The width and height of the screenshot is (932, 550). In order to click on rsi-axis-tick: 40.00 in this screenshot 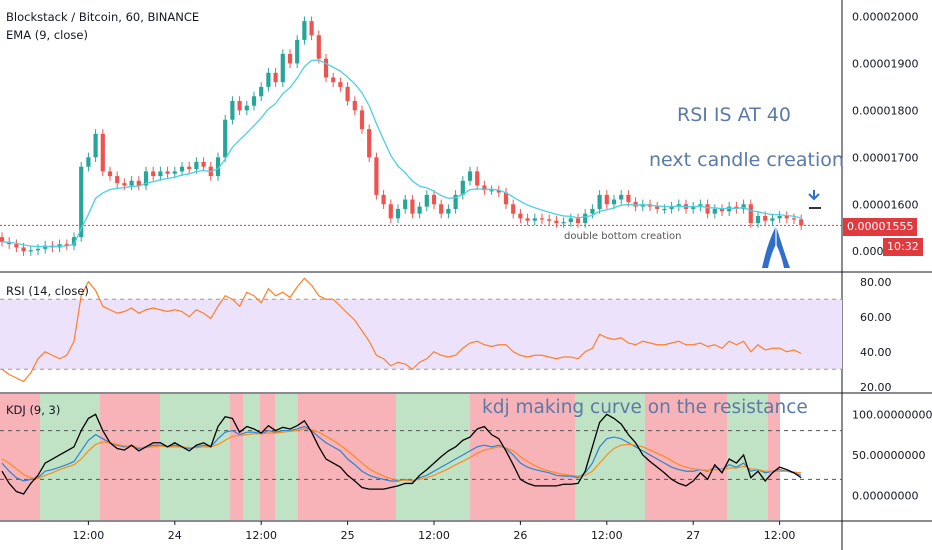, I will do `click(876, 352)`.